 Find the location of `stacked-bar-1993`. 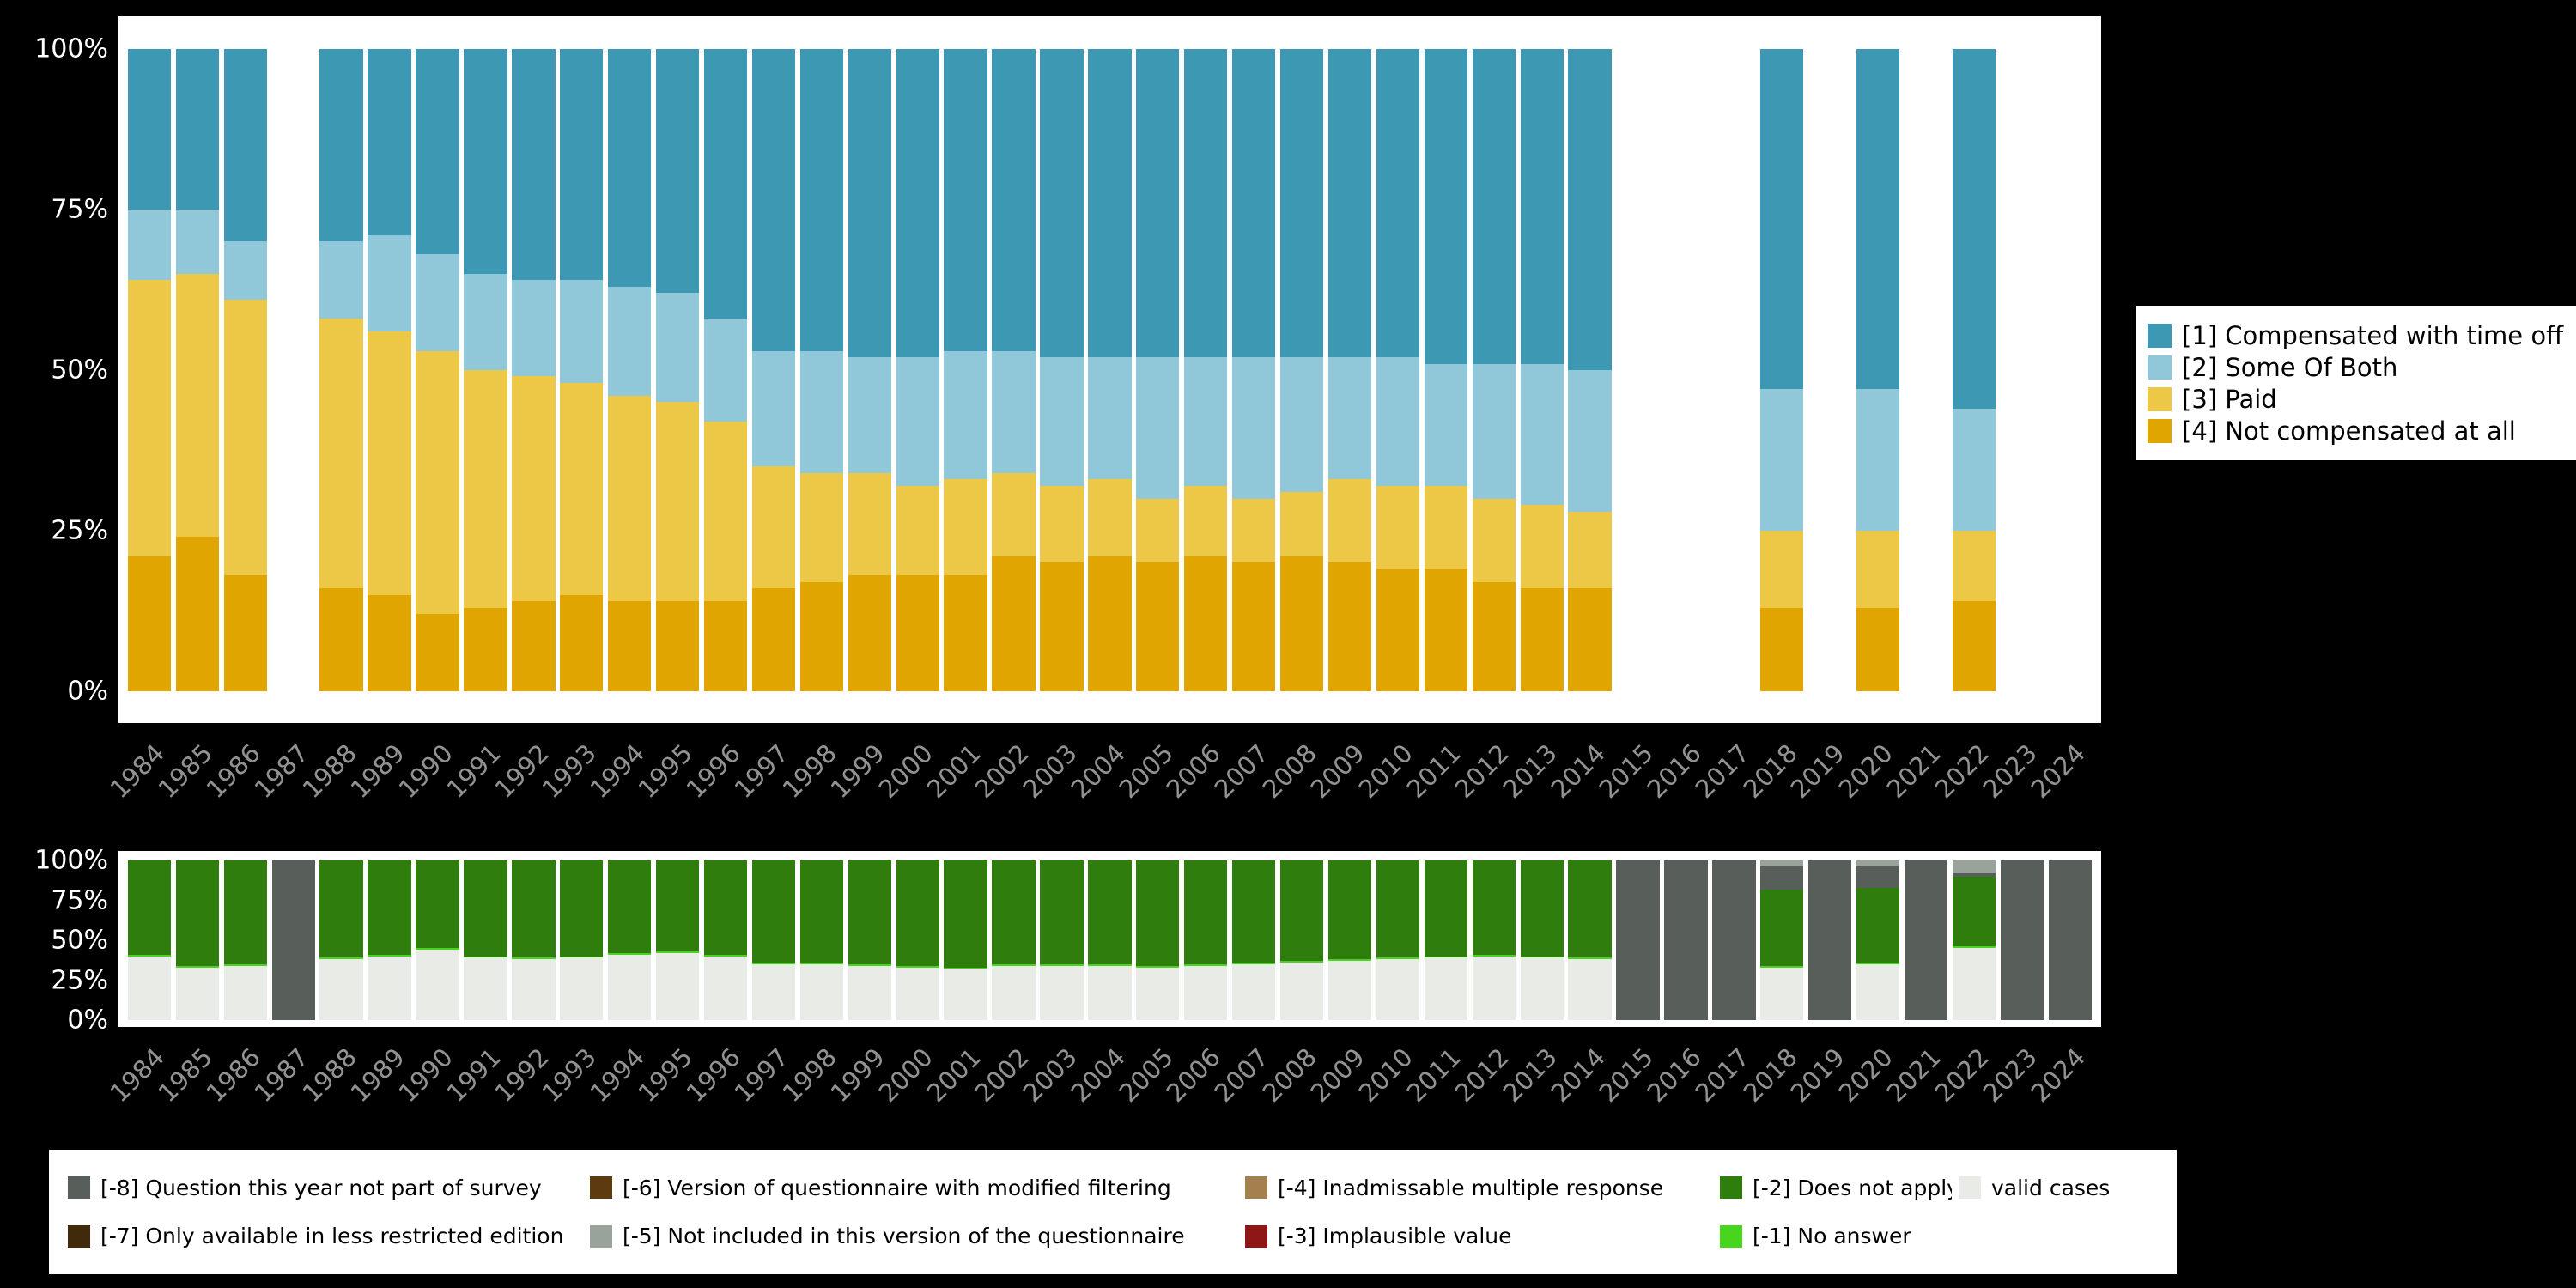

stacked-bar-1993 is located at coordinates (582, 940).